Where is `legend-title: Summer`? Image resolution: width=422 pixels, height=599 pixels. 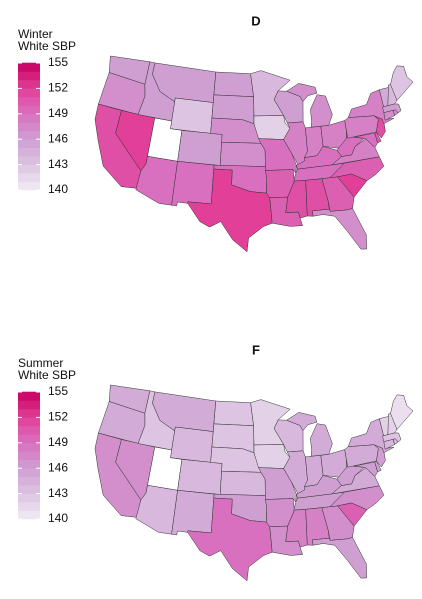
legend-title: Summer is located at coordinates (40, 363).